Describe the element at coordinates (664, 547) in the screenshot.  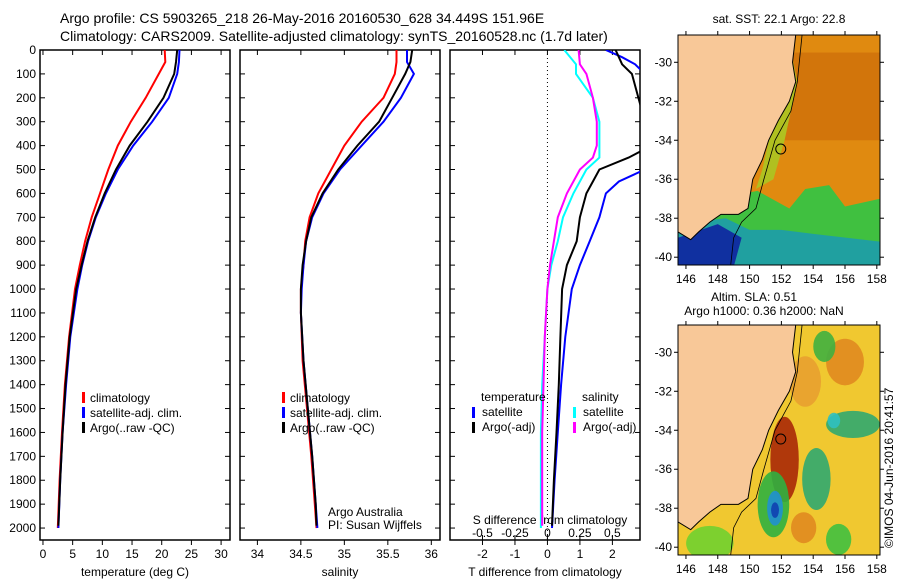
I see `ytick-label: -40` at that location.